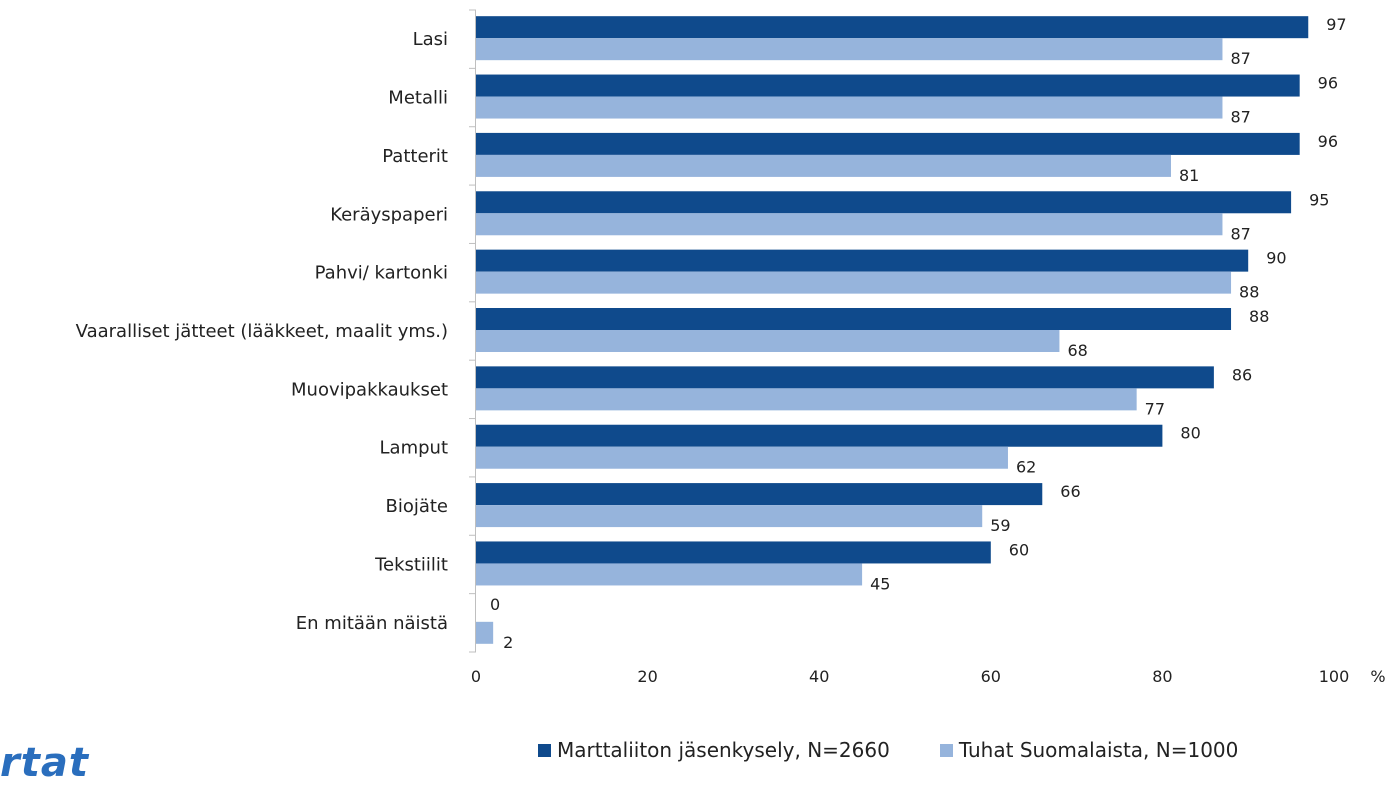  Describe the element at coordinates (389, 214) in the screenshot. I see `category-label: Keräyspaperi` at that location.